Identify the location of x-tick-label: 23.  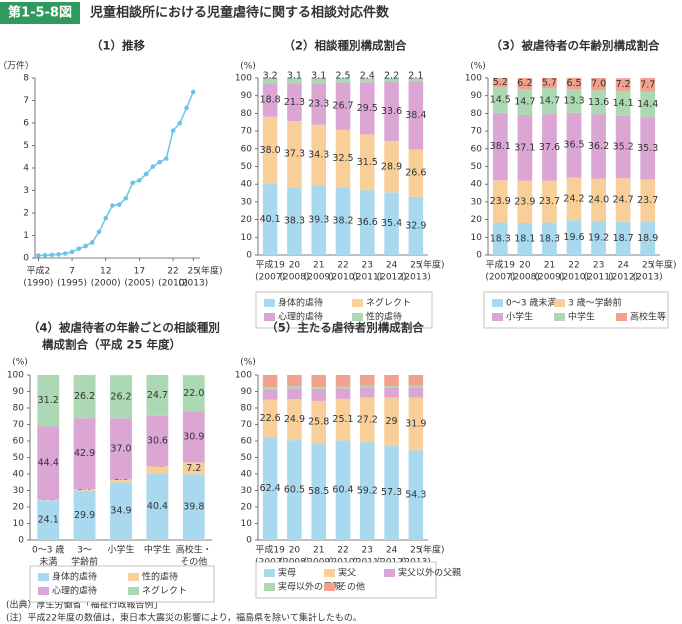
(367, 266).